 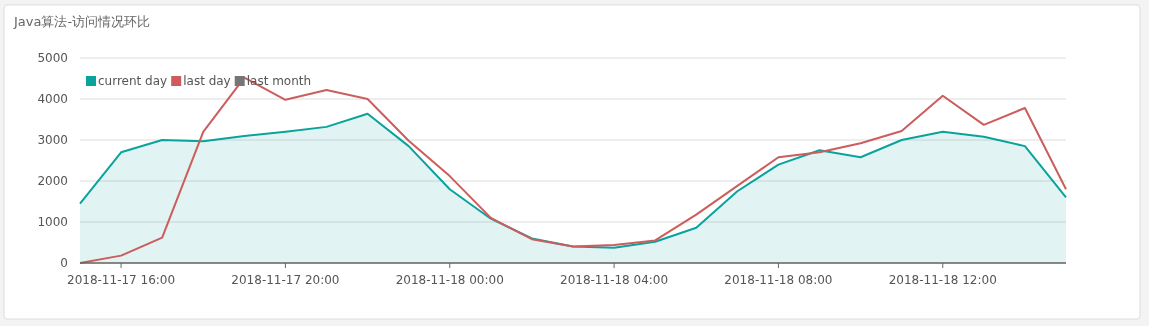 What do you see at coordinates (942, 280) in the screenshot?
I see `x-tick-label: 2018-11-18 12:00` at bounding box center [942, 280].